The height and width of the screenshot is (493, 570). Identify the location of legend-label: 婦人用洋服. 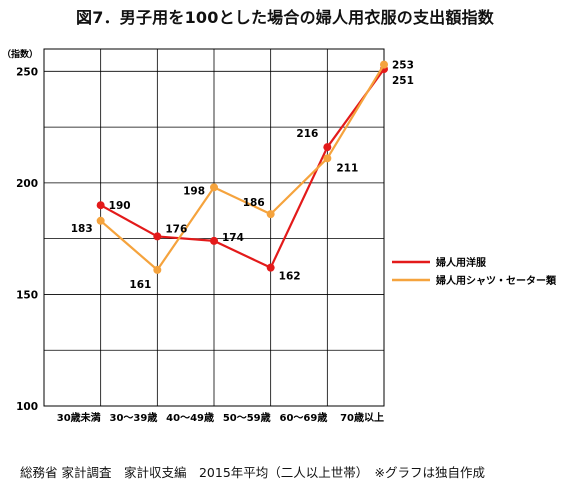
(461, 262).